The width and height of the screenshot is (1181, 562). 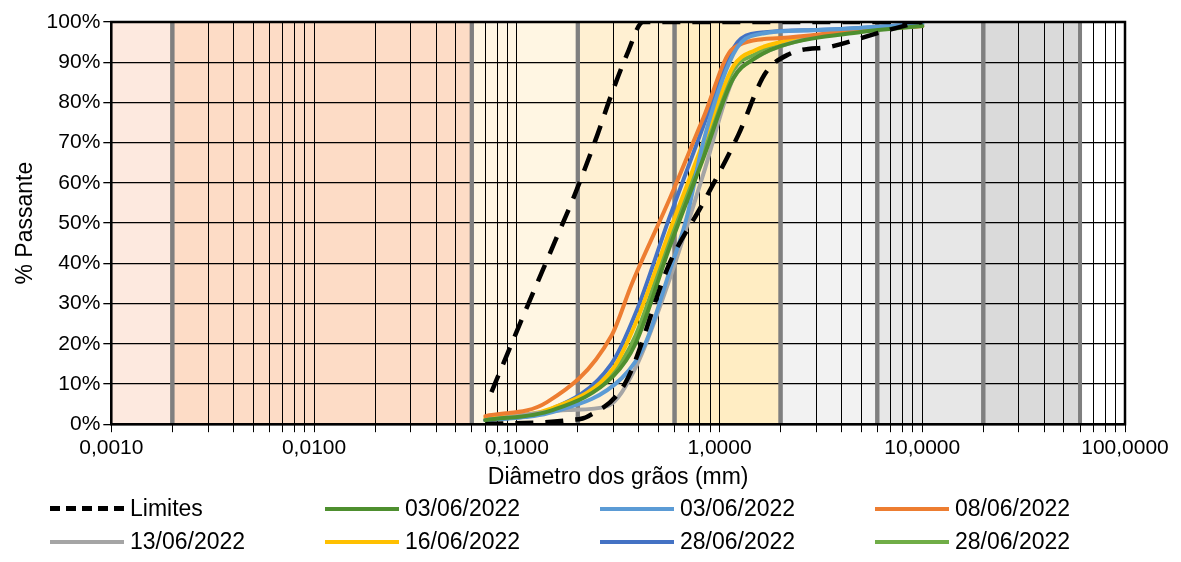 I want to click on legend-label: 13/06/2022, so click(x=188, y=541).